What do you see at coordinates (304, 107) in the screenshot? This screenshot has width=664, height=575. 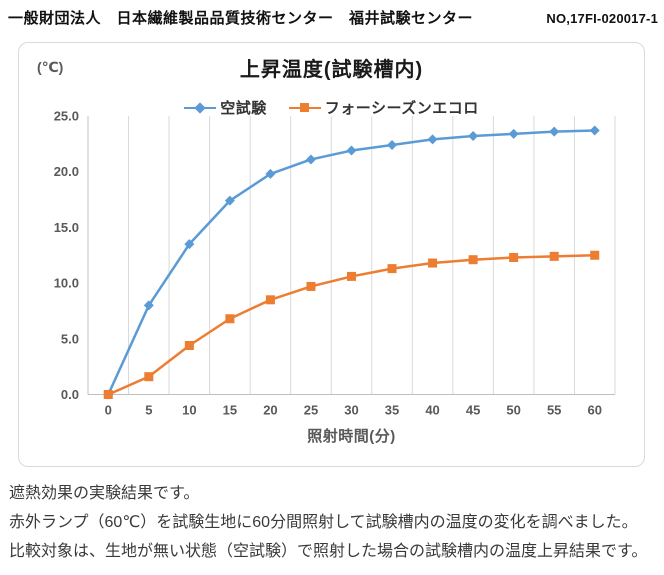 I see `line-square-marker-icon` at bounding box center [304, 107].